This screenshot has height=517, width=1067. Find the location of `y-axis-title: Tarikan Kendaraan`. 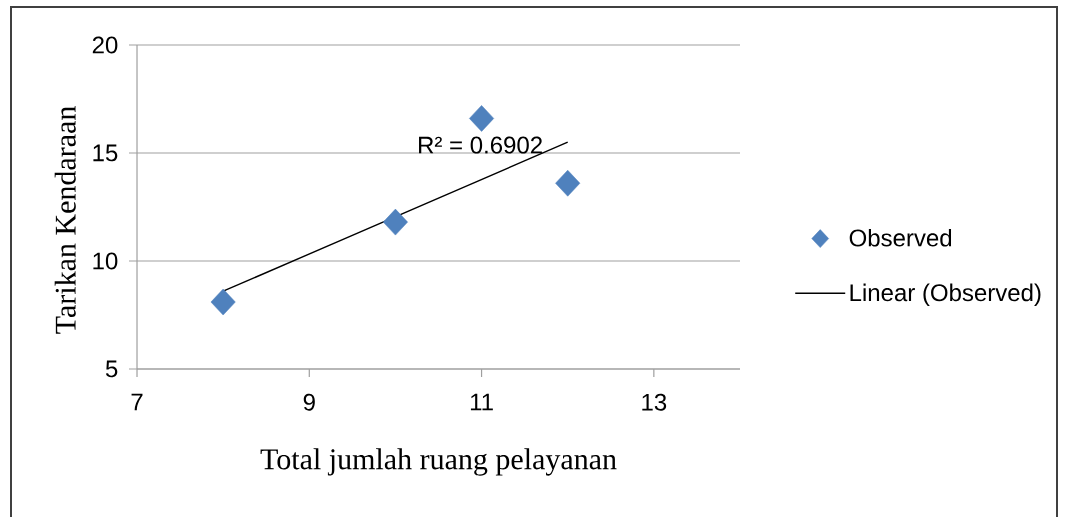

y-axis-title: Tarikan Kendaraan is located at coordinates (65, 220).